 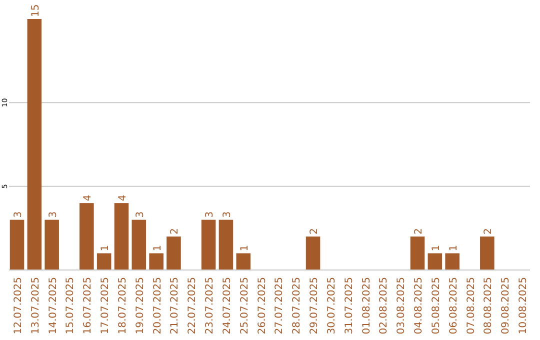 I want to click on x-tick-label: 05.08.2025, so click(x=436, y=305).